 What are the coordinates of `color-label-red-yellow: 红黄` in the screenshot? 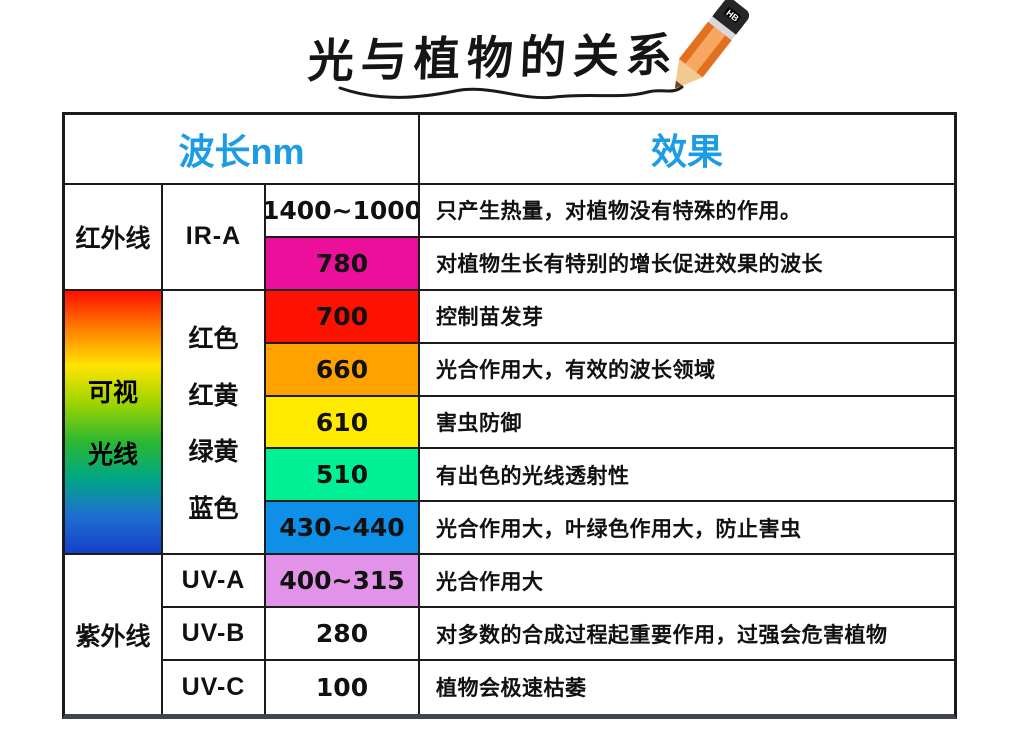 It's located at (213, 395).